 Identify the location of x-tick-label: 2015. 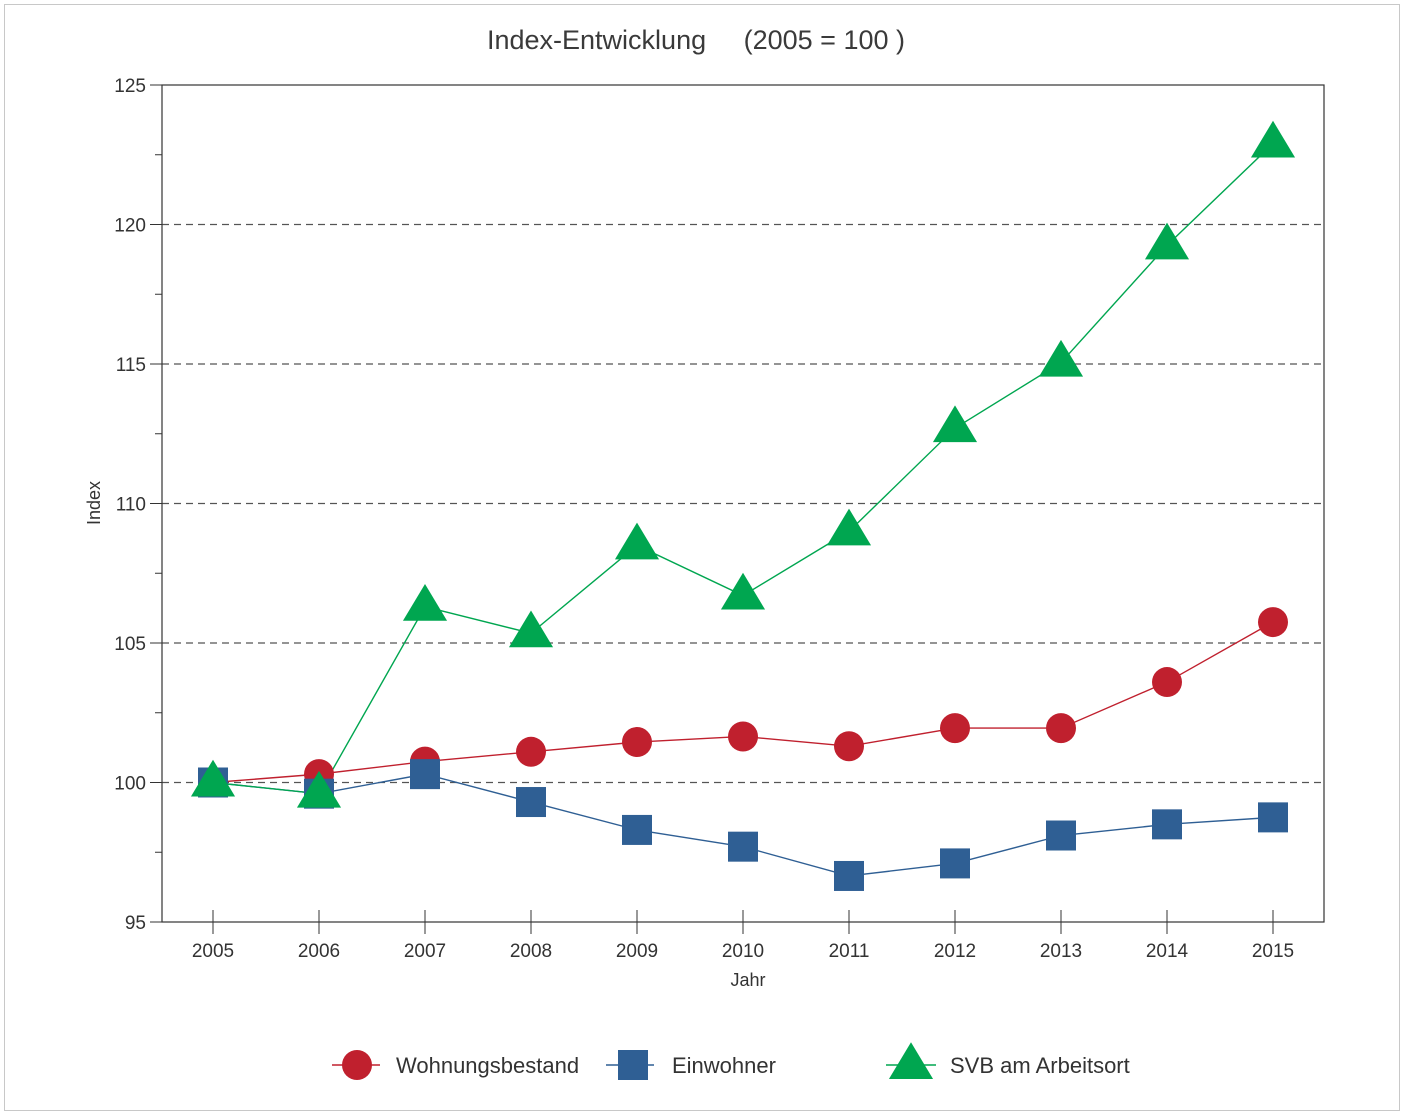
(1273, 951).